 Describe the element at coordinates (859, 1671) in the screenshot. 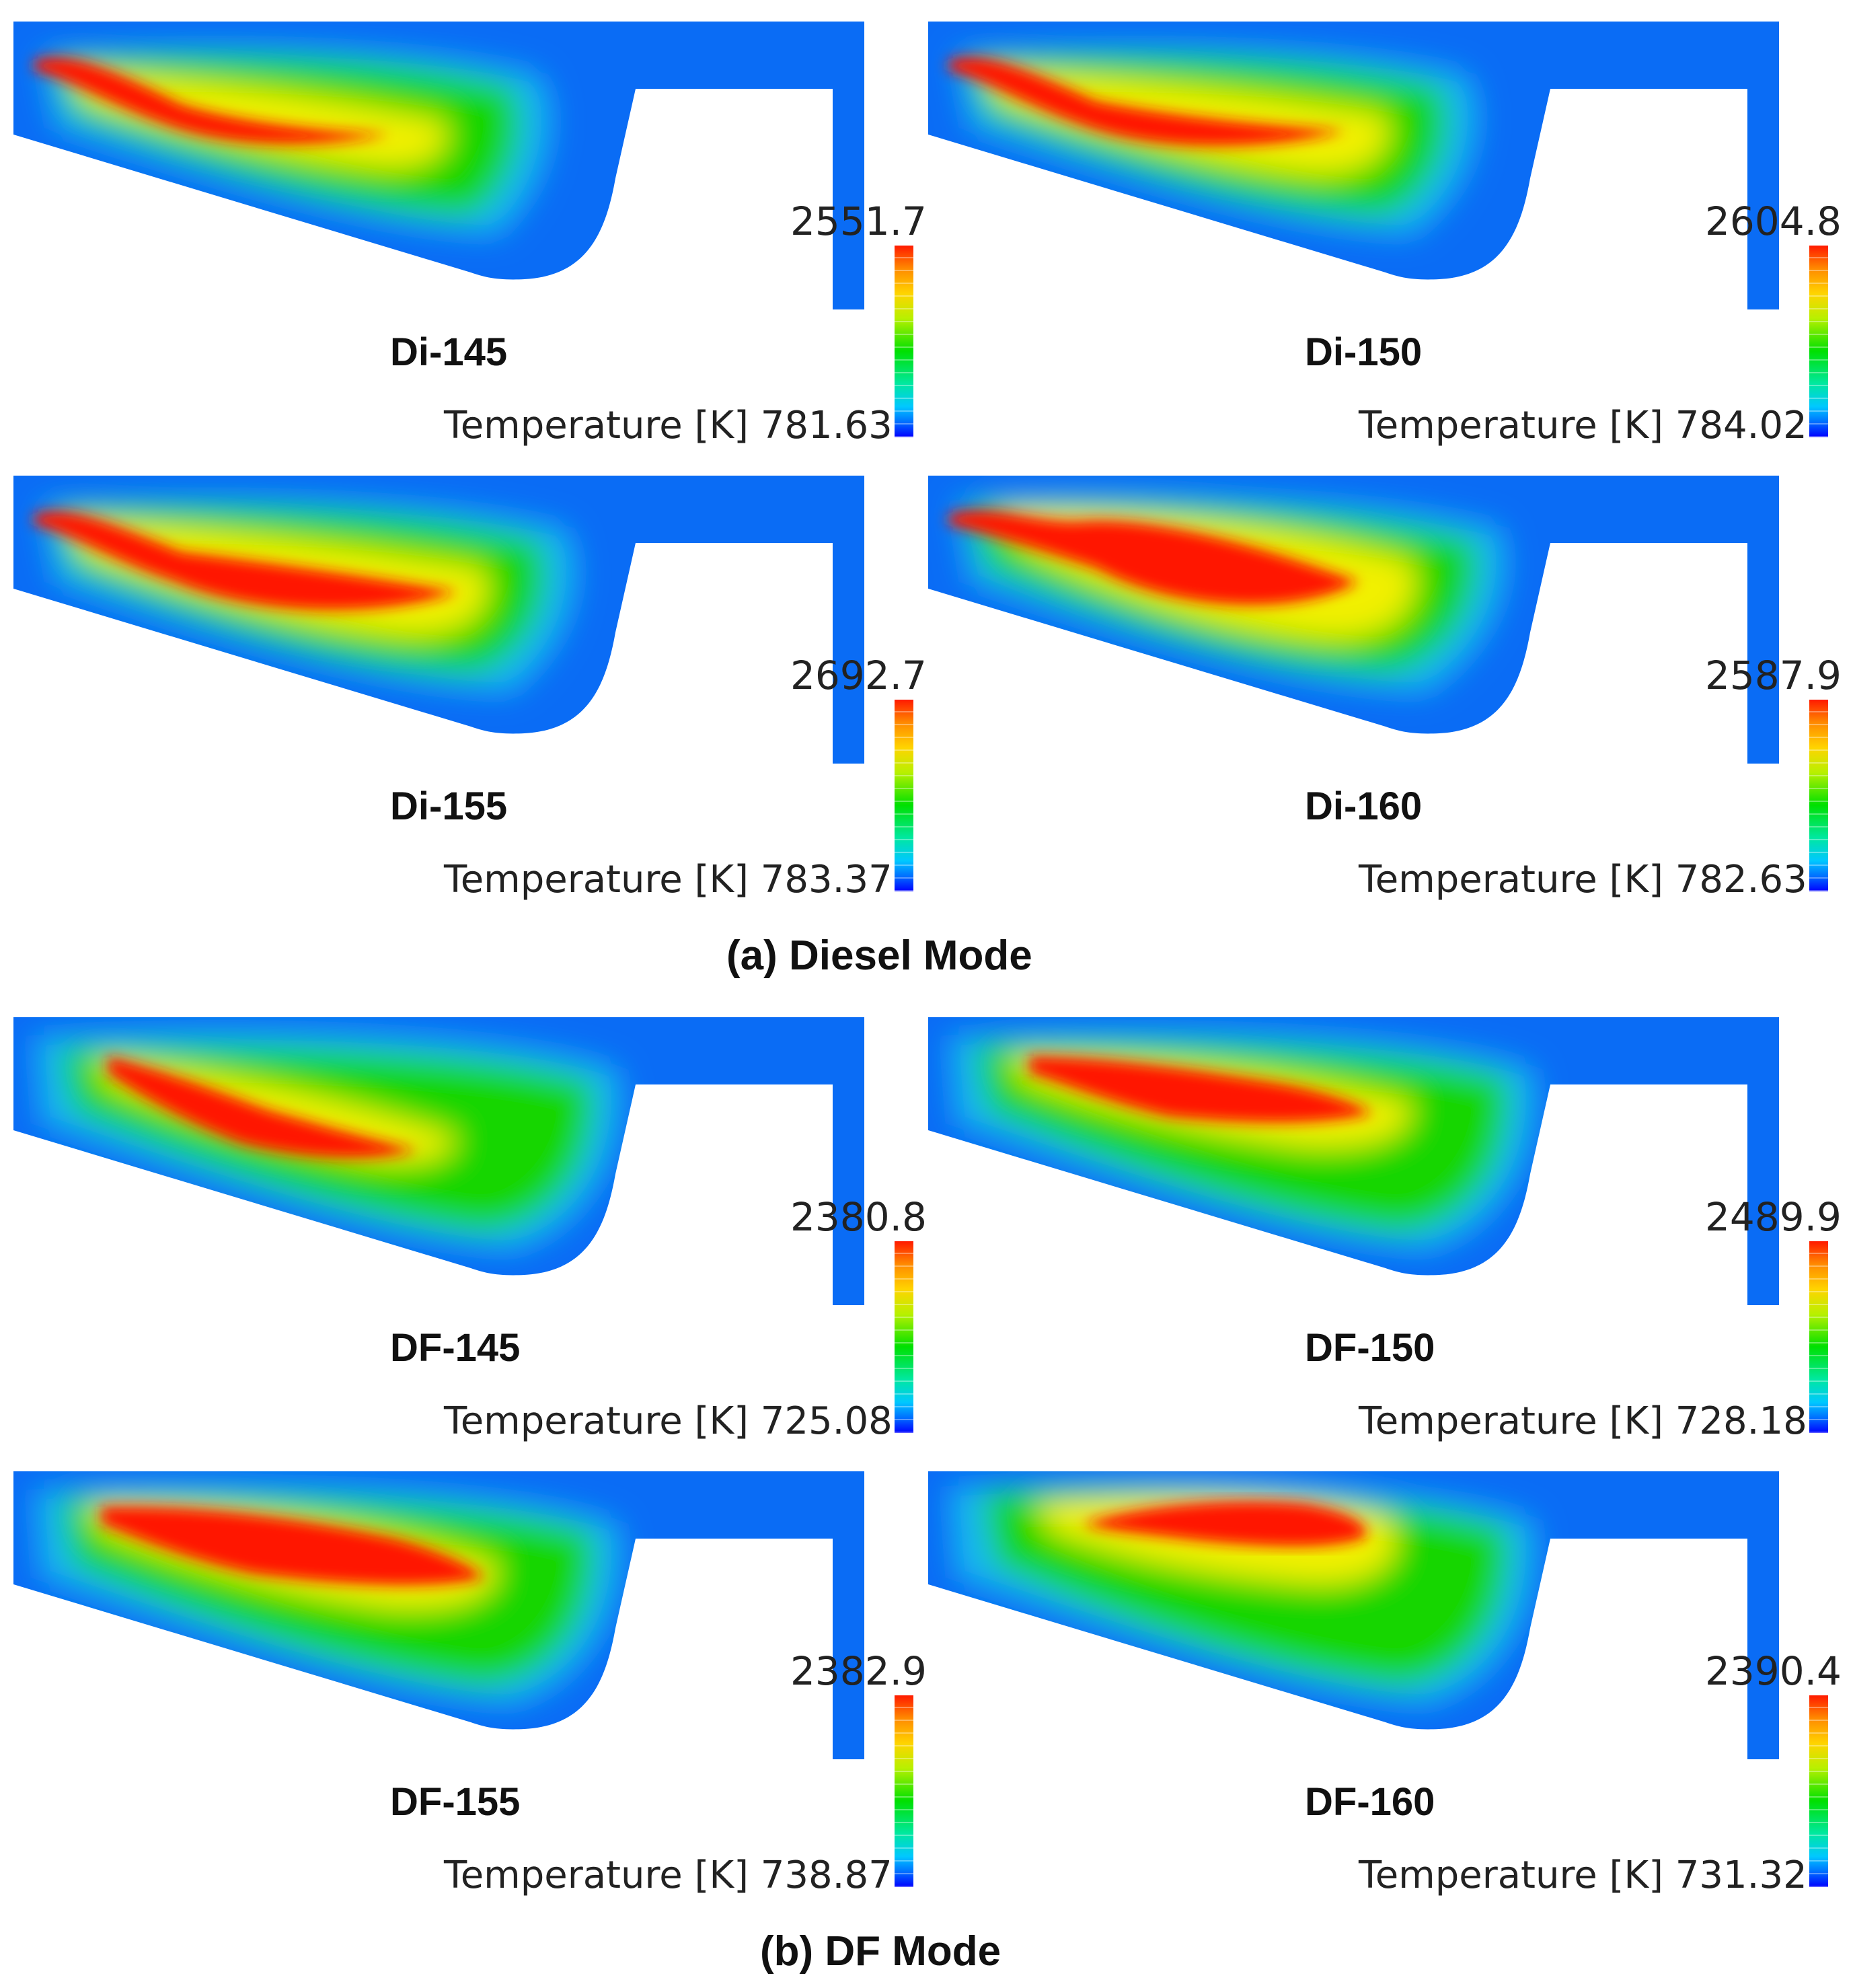

I see `legend-max-value: 2382.9` at that location.